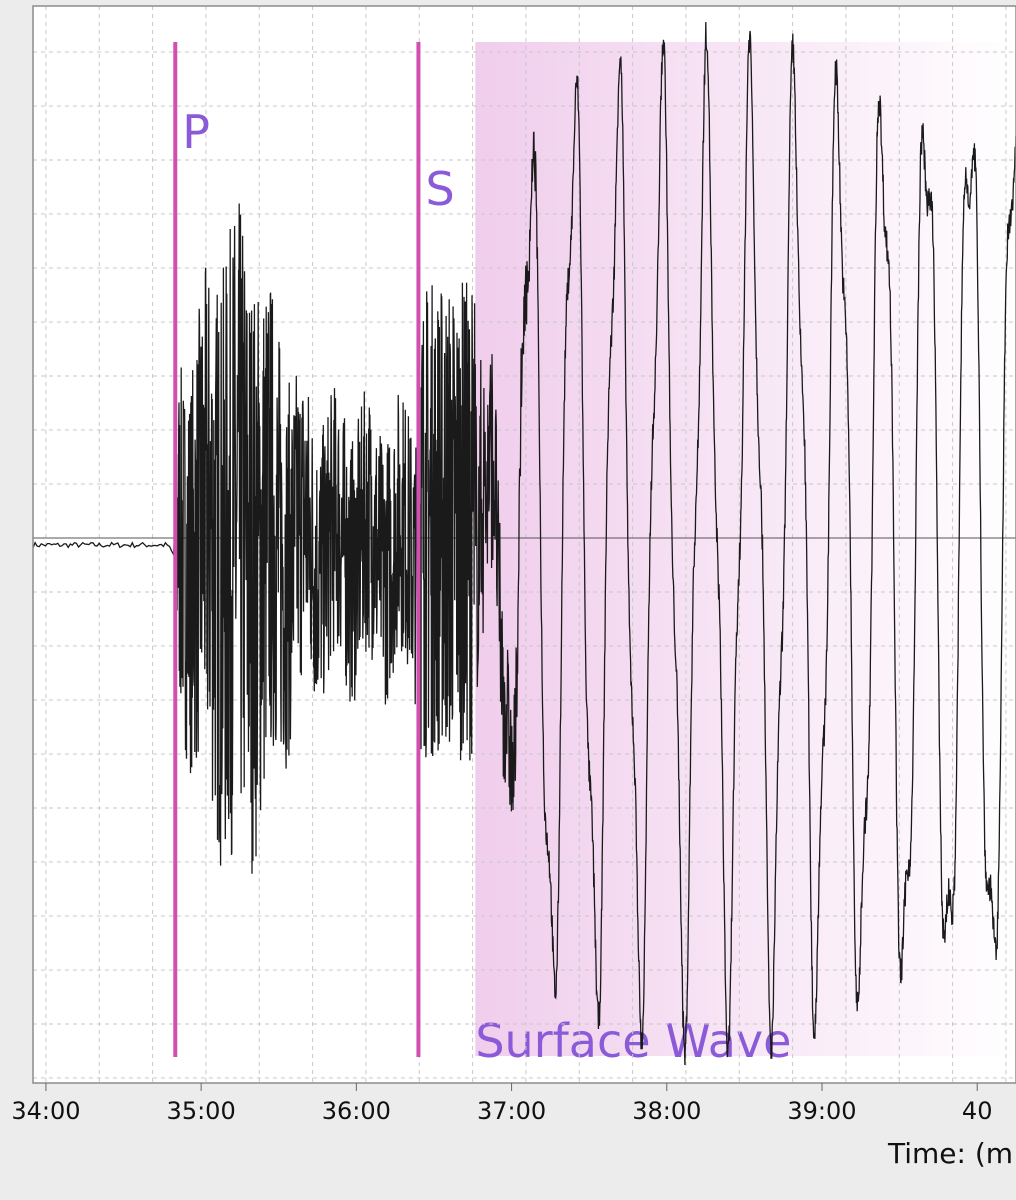  What do you see at coordinates (196, 132) in the screenshot?
I see `phase-label-p: P` at bounding box center [196, 132].